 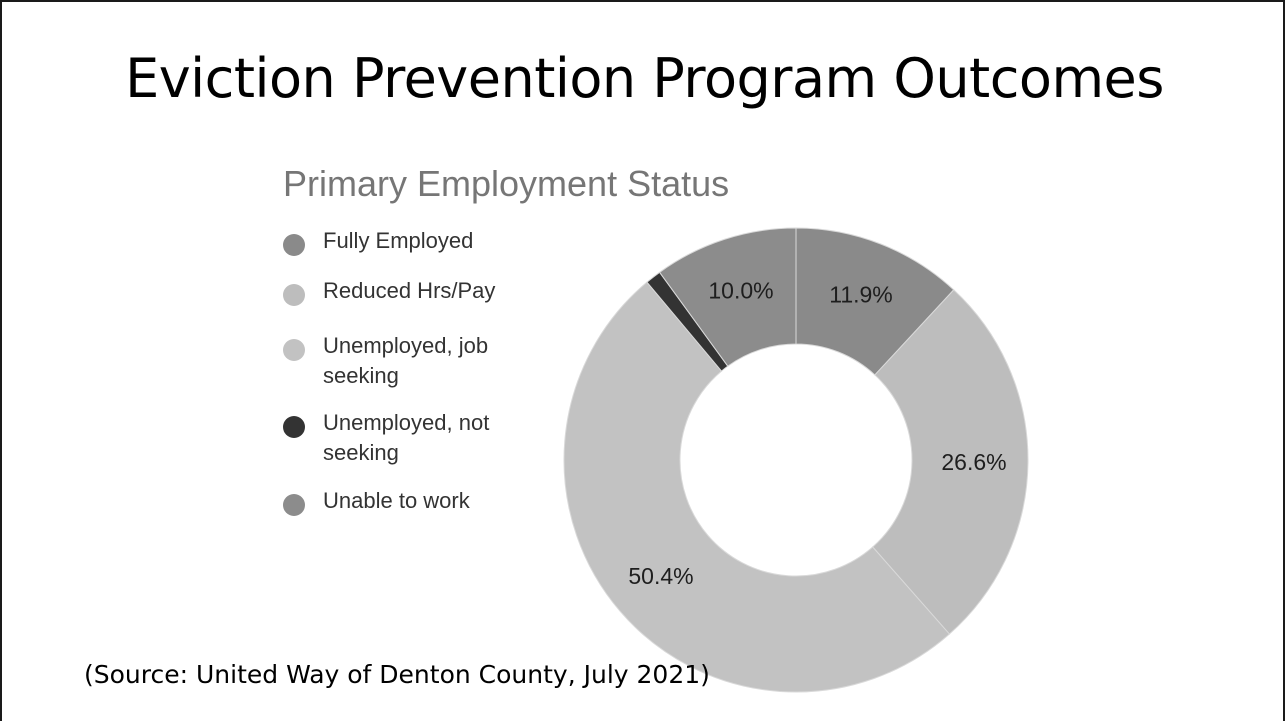 What do you see at coordinates (406, 422) in the screenshot?
I see `legend-label-line: Unemployed, not` at bounding box center [406, 422].